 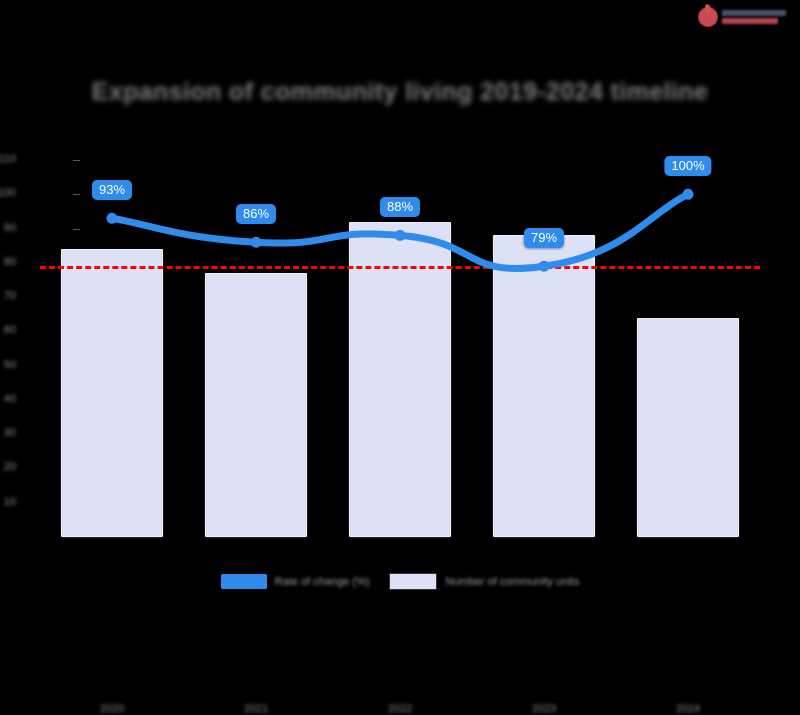 What do you see at coordinates (8, 193) in the screenshot?
I see `left-axis-label: 100` at bounding box center [8, 193].